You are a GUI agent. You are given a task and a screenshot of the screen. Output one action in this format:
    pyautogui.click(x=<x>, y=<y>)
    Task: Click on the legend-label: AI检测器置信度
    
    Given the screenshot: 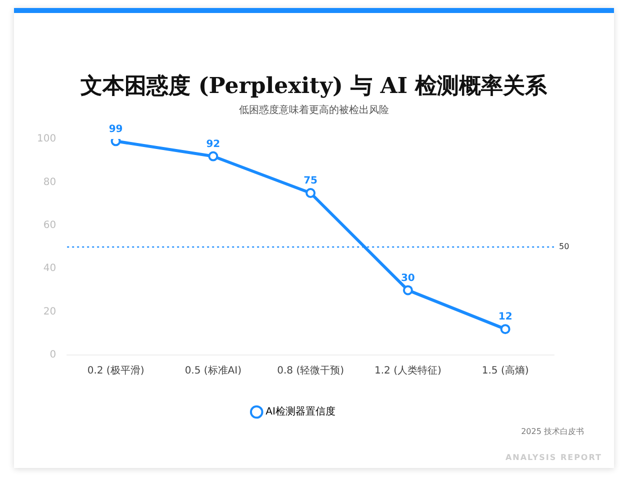 What is the action you would take?
    pyautogui.click(x=301, y=412)
    